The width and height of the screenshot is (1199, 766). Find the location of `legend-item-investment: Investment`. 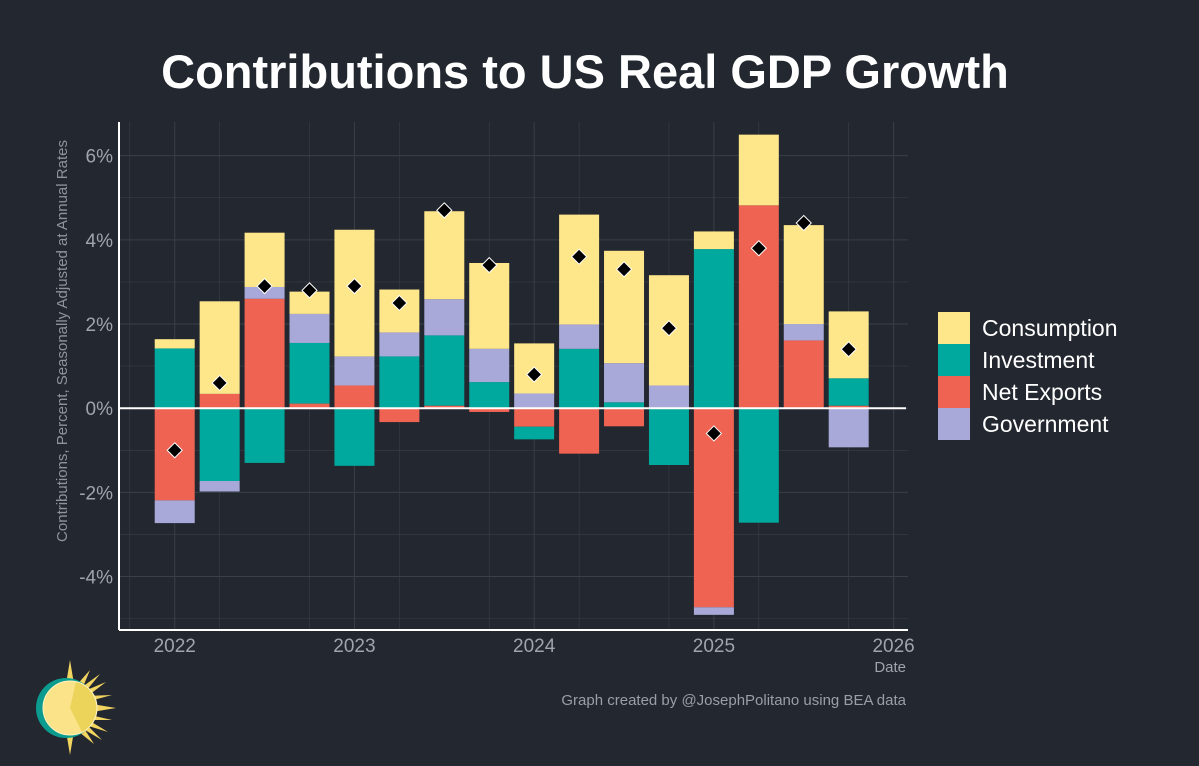

legend-item-investment: Investment is located at coordinates (1028, 360).